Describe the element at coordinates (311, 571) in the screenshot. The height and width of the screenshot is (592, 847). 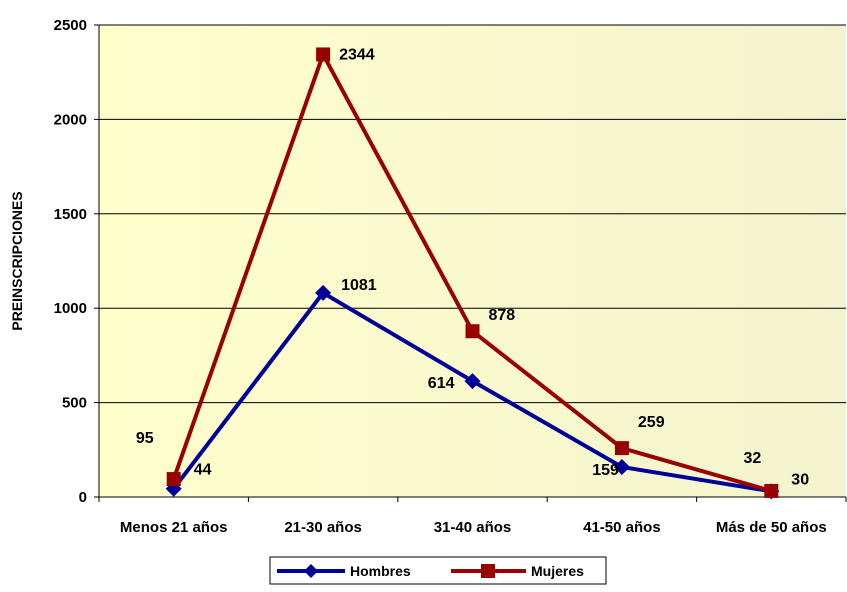
I see `legend-marker-diamond` at that location.